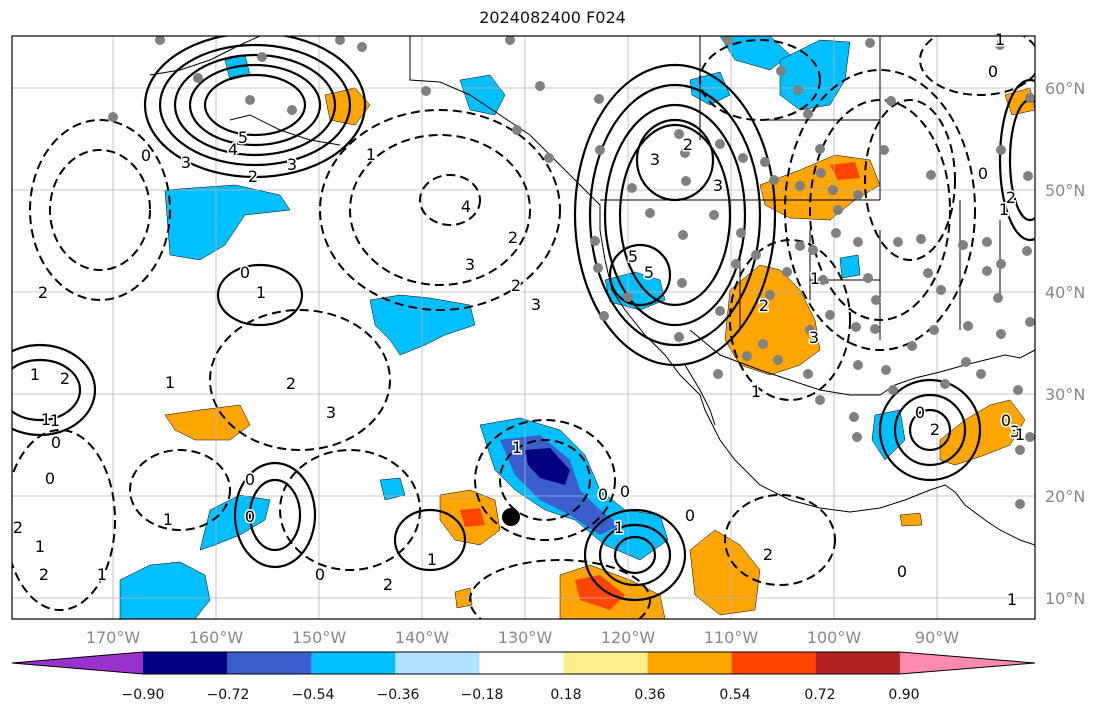  I want to click on lon-label: 150°W, so click(319, 637).